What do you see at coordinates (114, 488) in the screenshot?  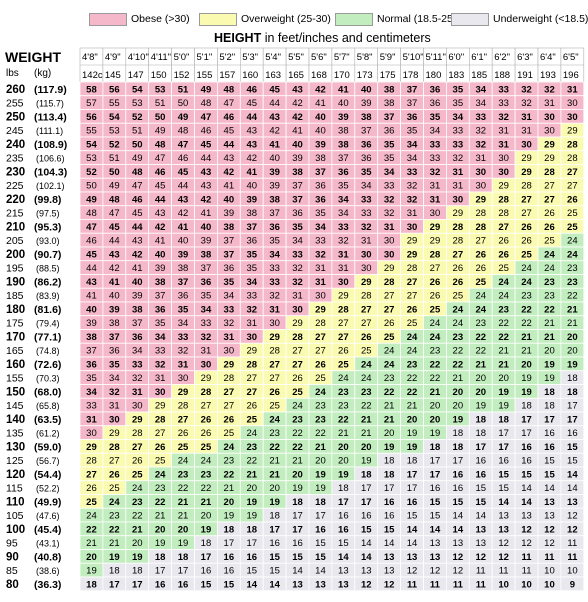 I see `bmi-value: 25` at bounding box center [114, 488].